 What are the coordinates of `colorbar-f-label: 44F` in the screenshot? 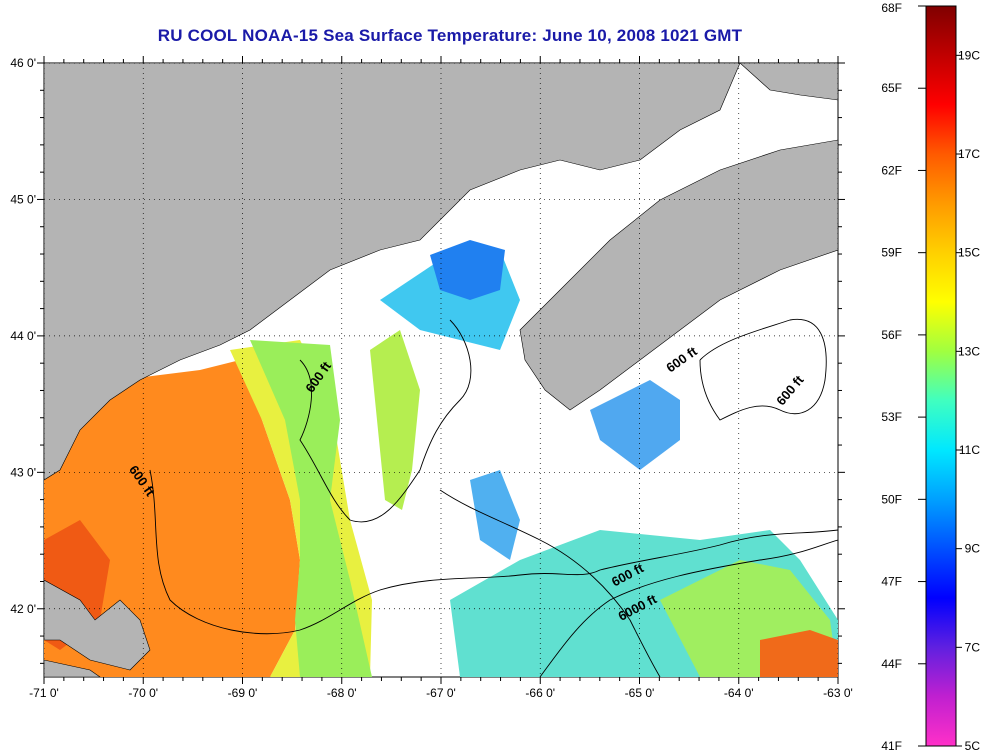 It's located at (891, 664).